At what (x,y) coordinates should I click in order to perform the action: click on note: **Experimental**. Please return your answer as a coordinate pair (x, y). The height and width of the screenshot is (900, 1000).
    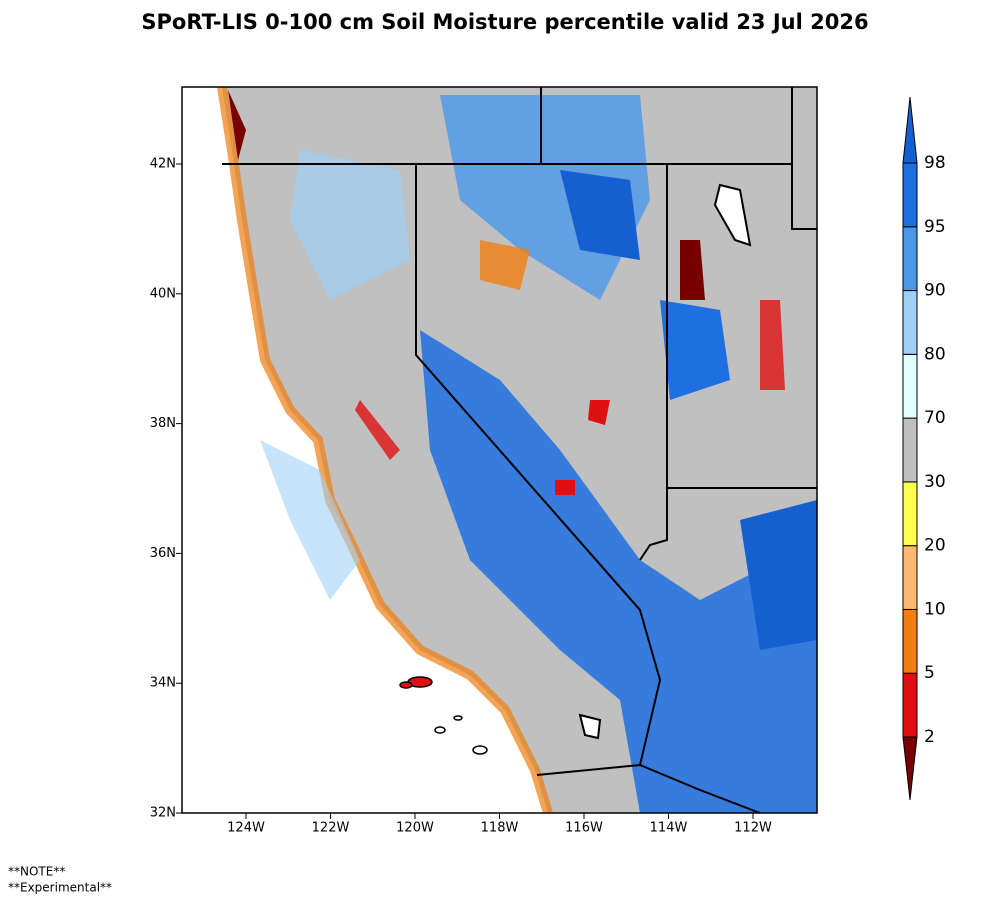
    Looking at the image, I should click on (60, 888).